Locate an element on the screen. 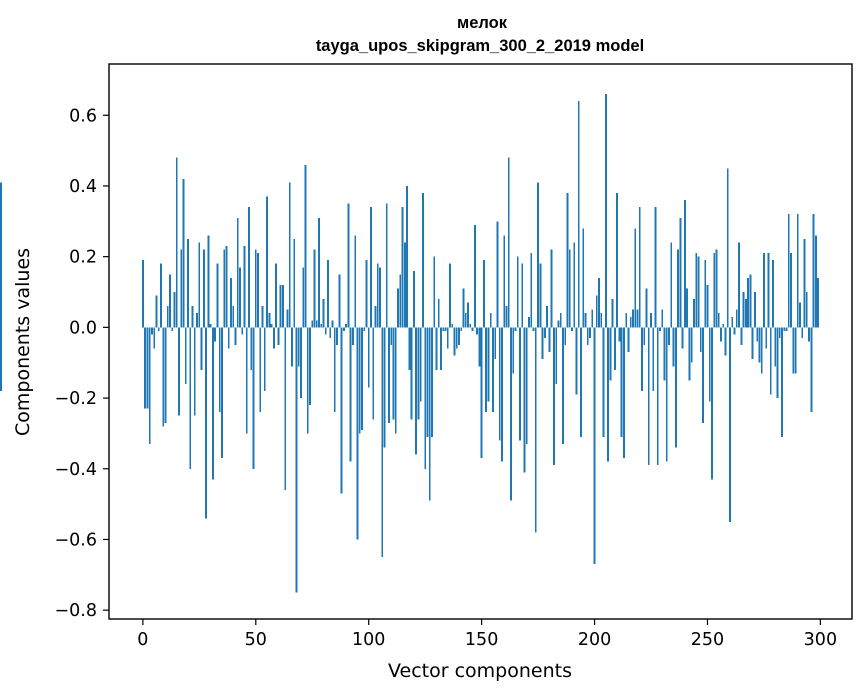  bar-component-undefined is located at coordinates (1, 332).